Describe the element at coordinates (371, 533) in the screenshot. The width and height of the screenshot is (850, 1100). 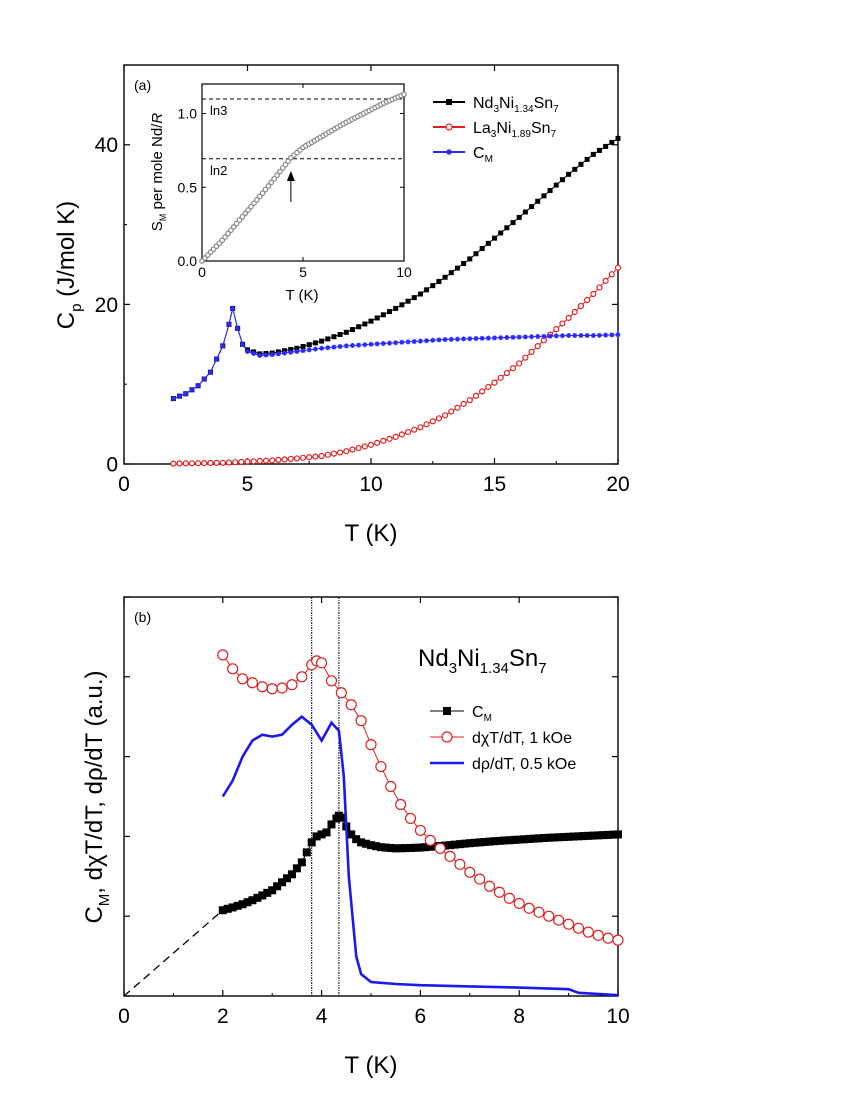
I see `a-x-axis-label: T (K)` at that location.